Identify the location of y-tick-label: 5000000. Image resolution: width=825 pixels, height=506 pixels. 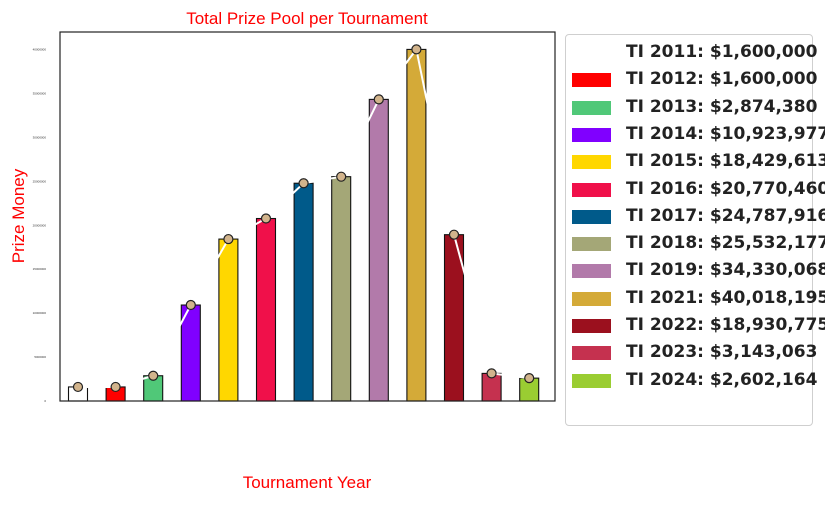
(40, 357).